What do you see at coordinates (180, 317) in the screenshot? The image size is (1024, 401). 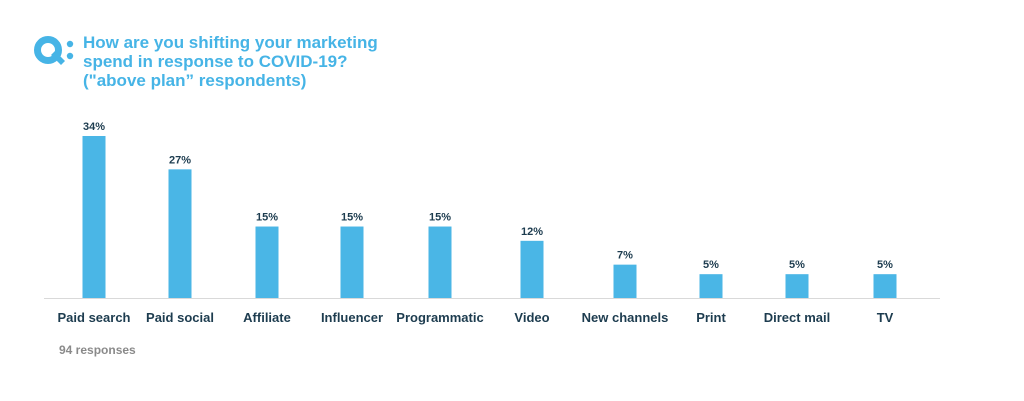 I see `category-label: Paid social` at bounding box center [180, 317].